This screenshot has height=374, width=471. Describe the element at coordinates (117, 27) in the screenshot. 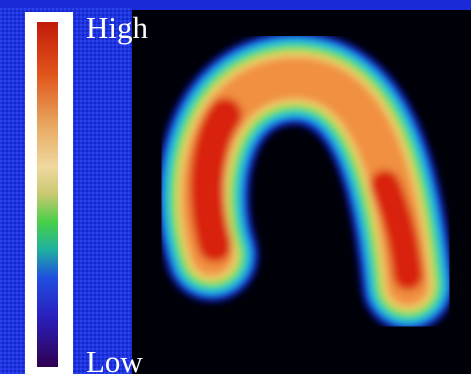

I see `high-label: High` at that location.